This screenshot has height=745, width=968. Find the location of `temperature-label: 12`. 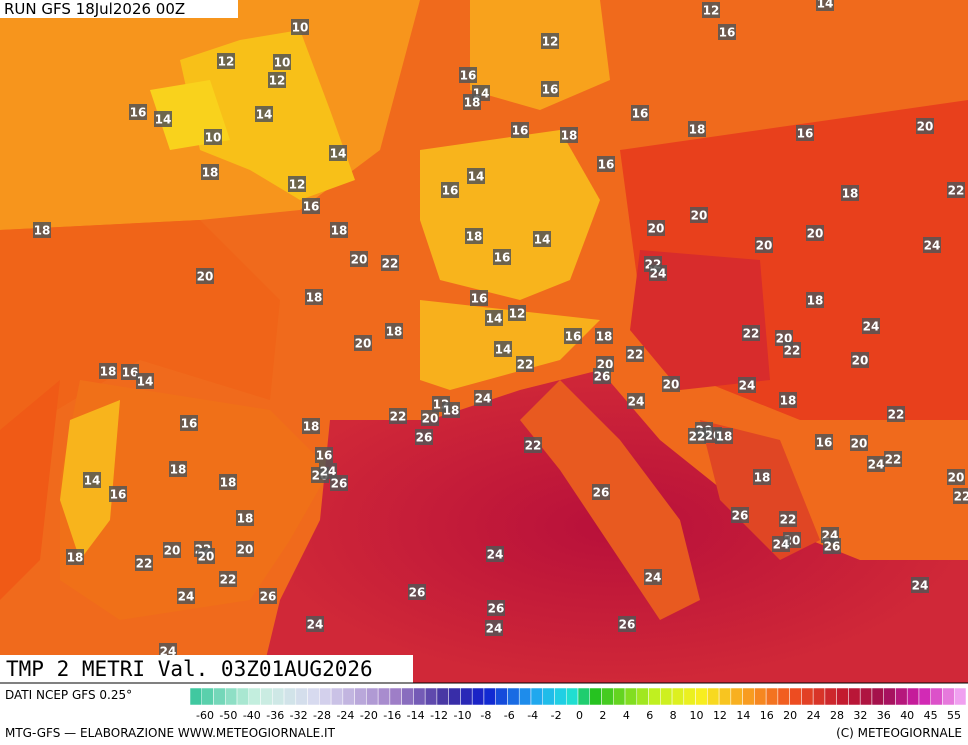

temperature-label: 12 is located at coordinates (711, 11).